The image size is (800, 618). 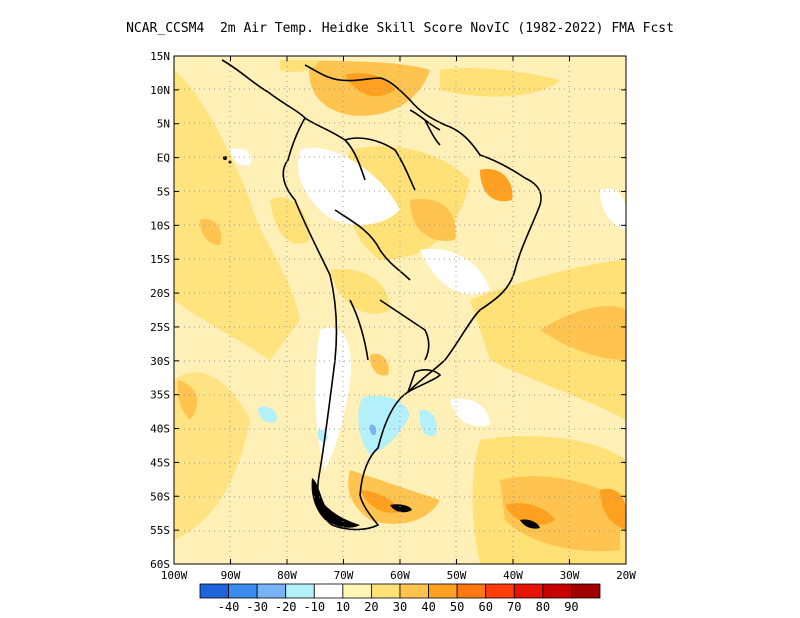 What do you see at coordinates (160, 293) in the screenshot?
I see `lat-label: 20S` at bounding box center [160, 293].